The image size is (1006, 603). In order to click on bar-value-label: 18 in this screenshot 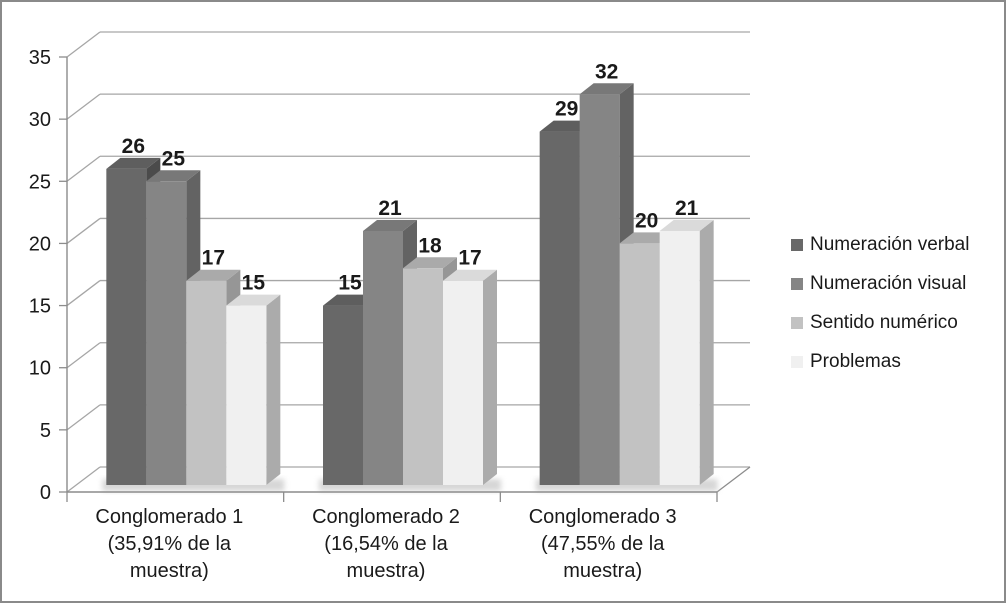, I will do `click(430, 245)`.